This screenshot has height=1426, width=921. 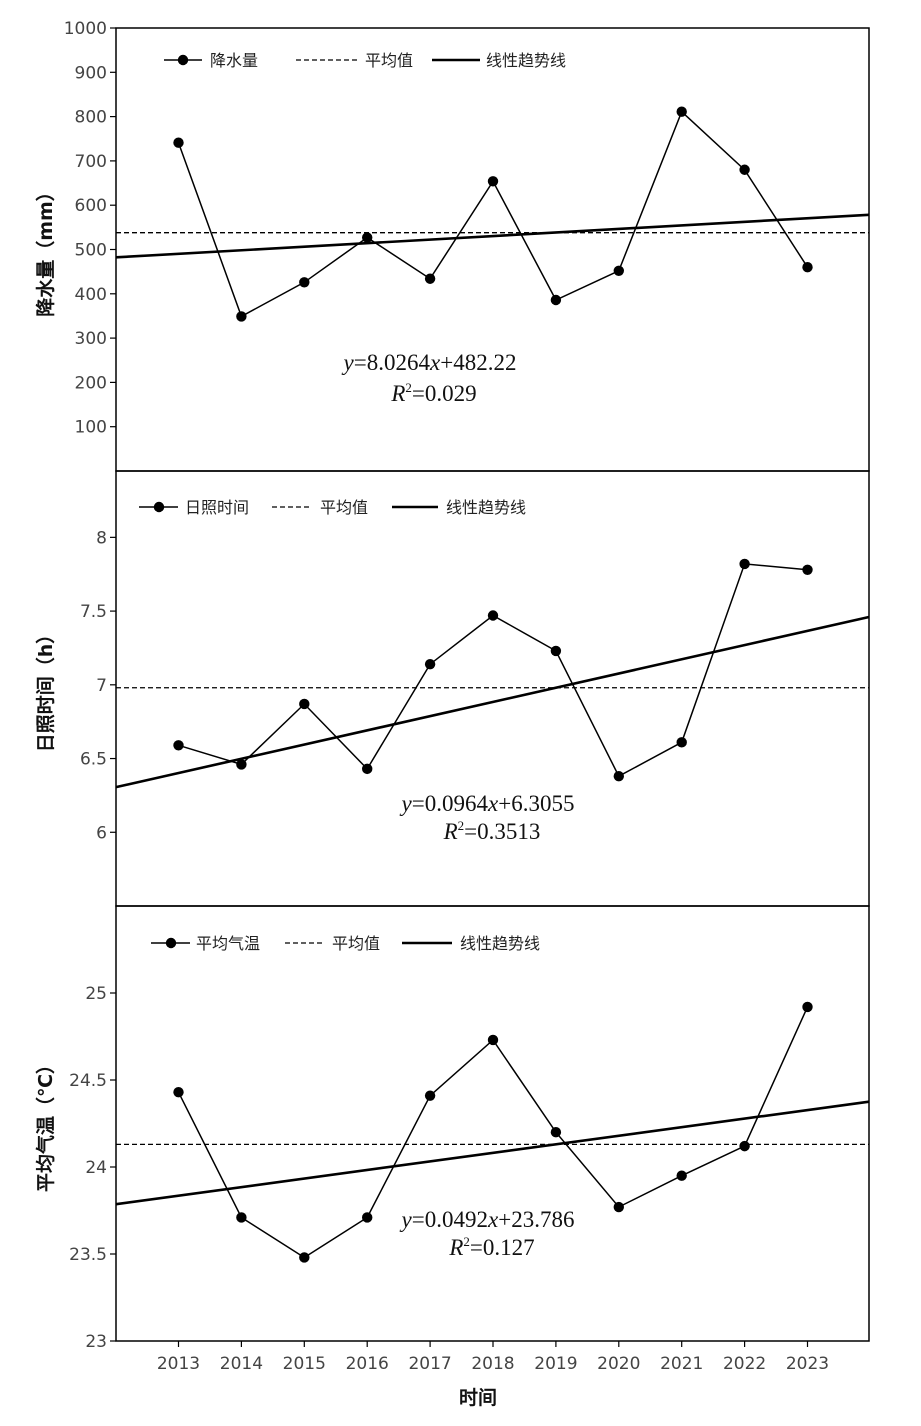 I want to click on y-axis-label: 日照时间（h）, so click(x=45, y=689).